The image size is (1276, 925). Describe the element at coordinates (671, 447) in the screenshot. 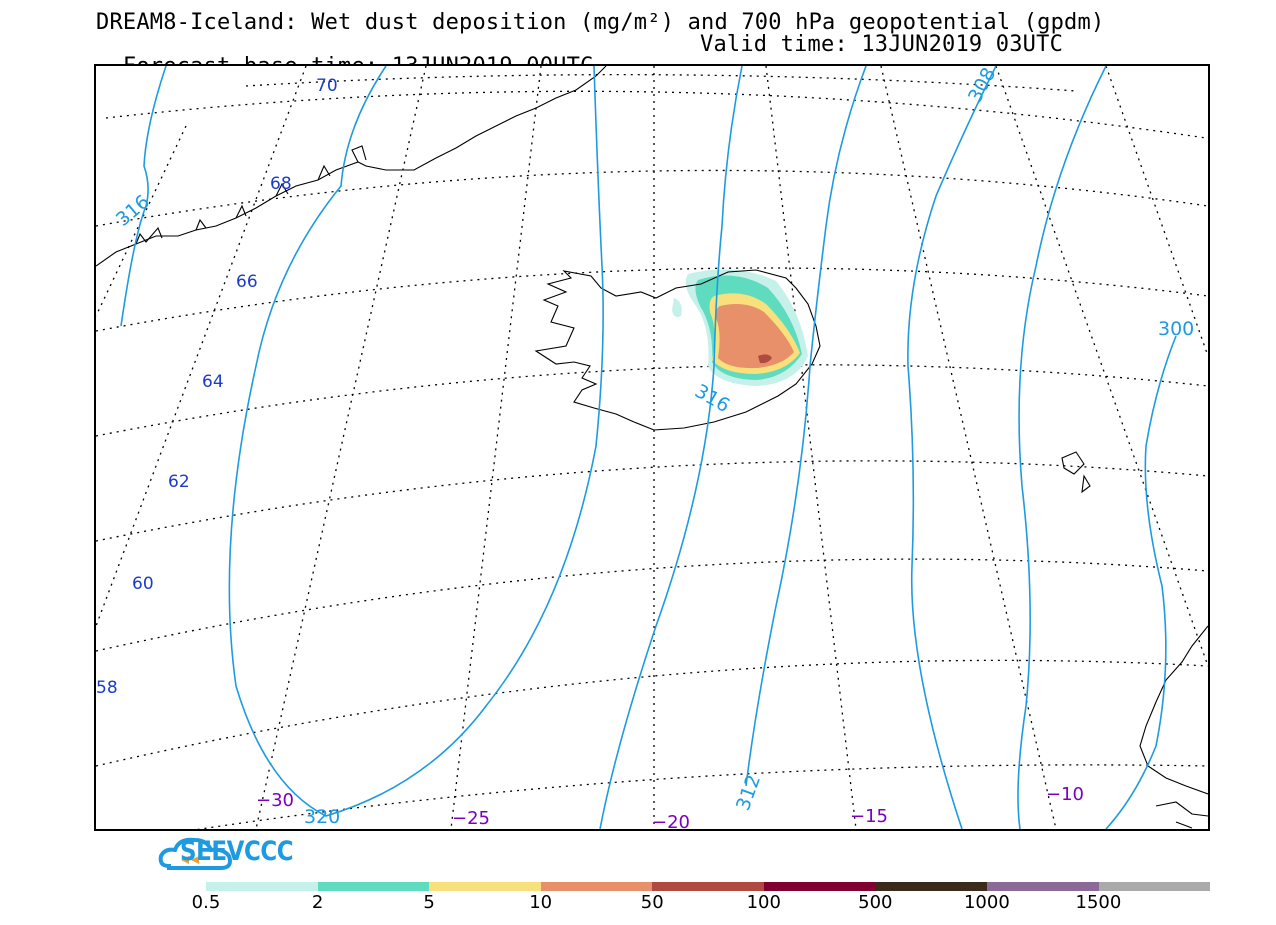

I see `contour-316-east` at that location.